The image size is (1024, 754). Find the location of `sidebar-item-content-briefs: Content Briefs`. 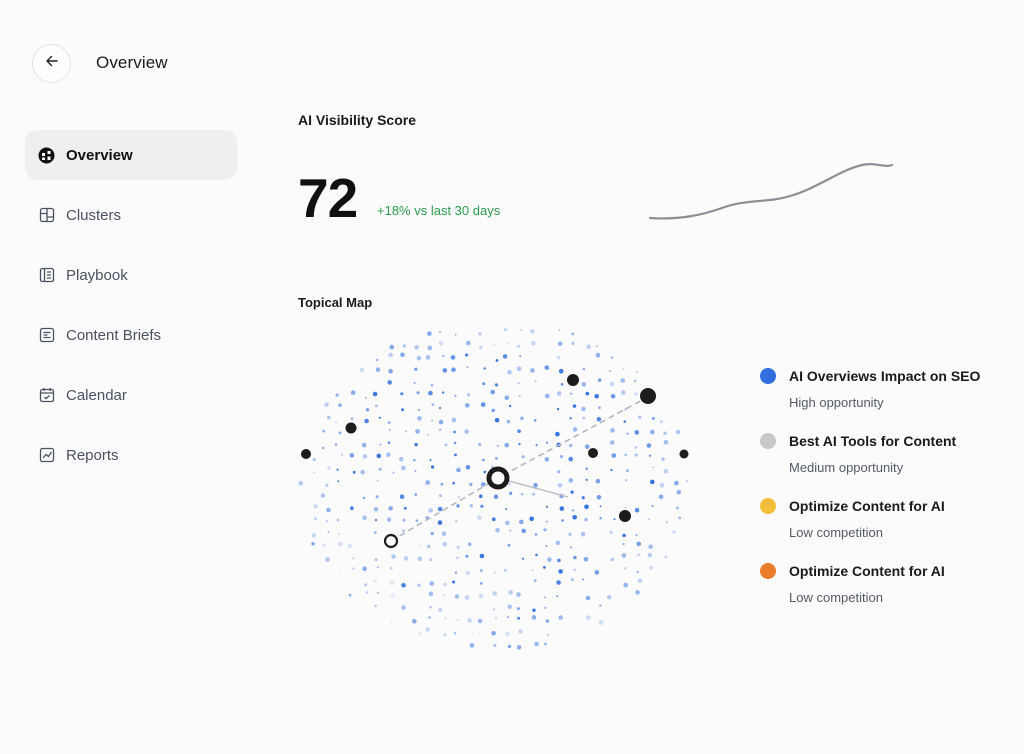

sidebar-item-content-briefs: Content Briefs is located at coordinates (131, 335).